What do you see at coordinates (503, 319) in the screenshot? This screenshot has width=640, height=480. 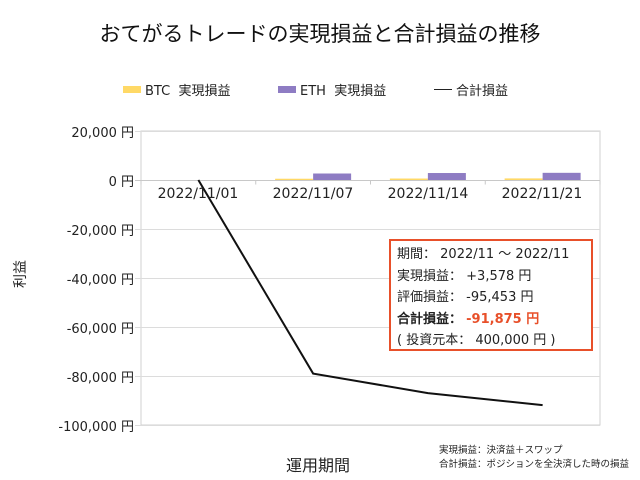 I see `total-value: -91,875 円` at bounding box center [503, 319].